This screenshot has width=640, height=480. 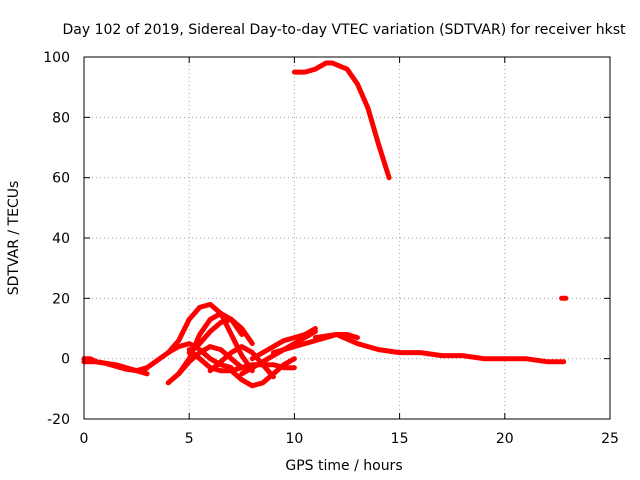 I want to click on y-tick-label: 0, so click(x=65, y=360).